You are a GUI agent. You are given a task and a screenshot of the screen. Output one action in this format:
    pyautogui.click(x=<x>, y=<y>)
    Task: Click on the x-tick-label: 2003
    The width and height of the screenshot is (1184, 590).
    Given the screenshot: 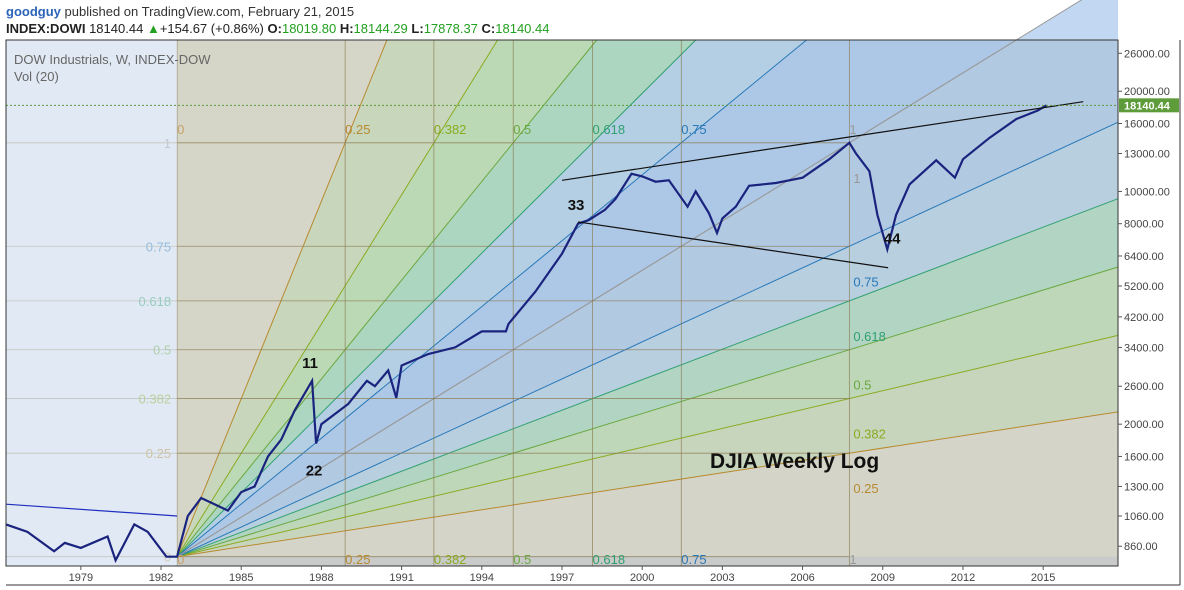 What is the action you would take?
    pyautogui.click(x=722, y=578)
    